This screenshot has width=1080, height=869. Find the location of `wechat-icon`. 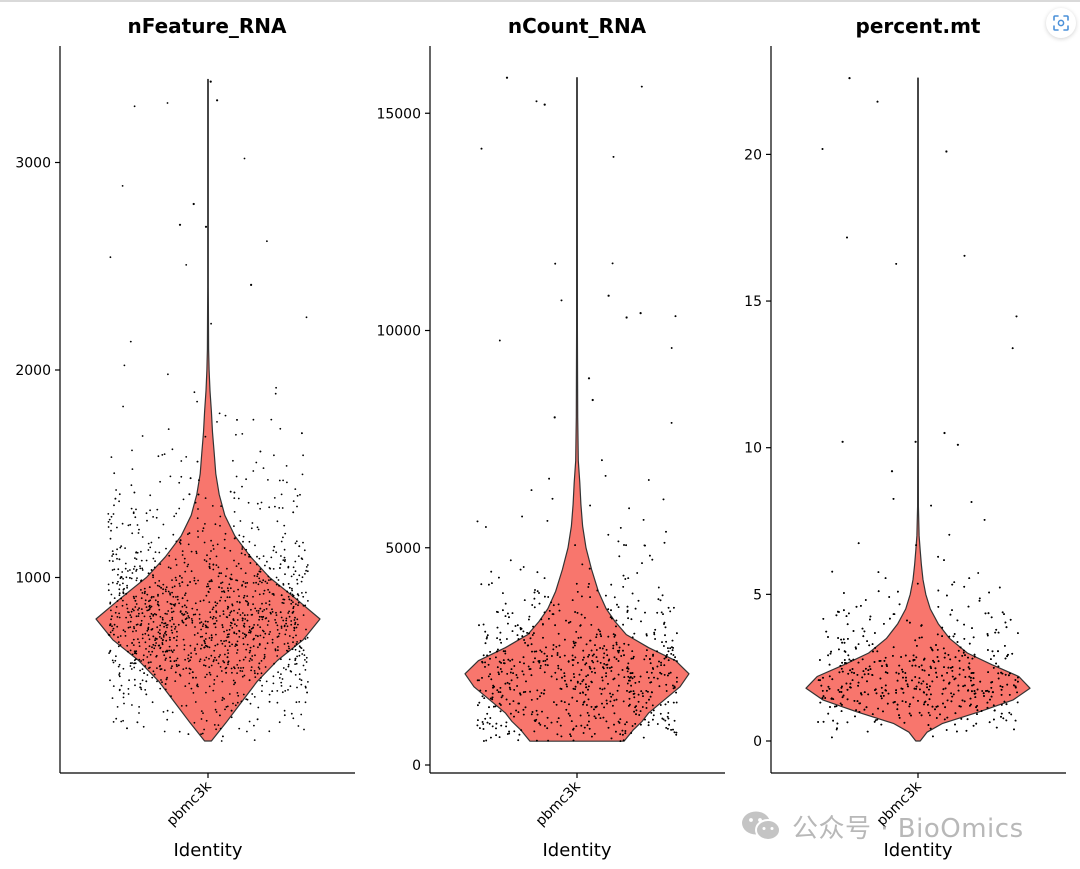

wechat-icon is located at coordinates (761, 826).